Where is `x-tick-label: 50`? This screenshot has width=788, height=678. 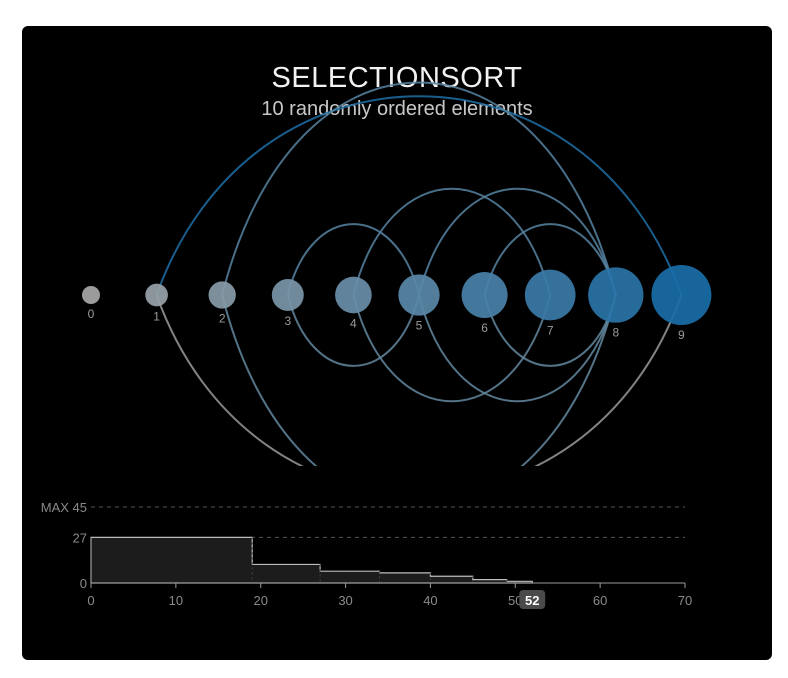 x-tick-label: 50 is located at coordinates (515, 600).